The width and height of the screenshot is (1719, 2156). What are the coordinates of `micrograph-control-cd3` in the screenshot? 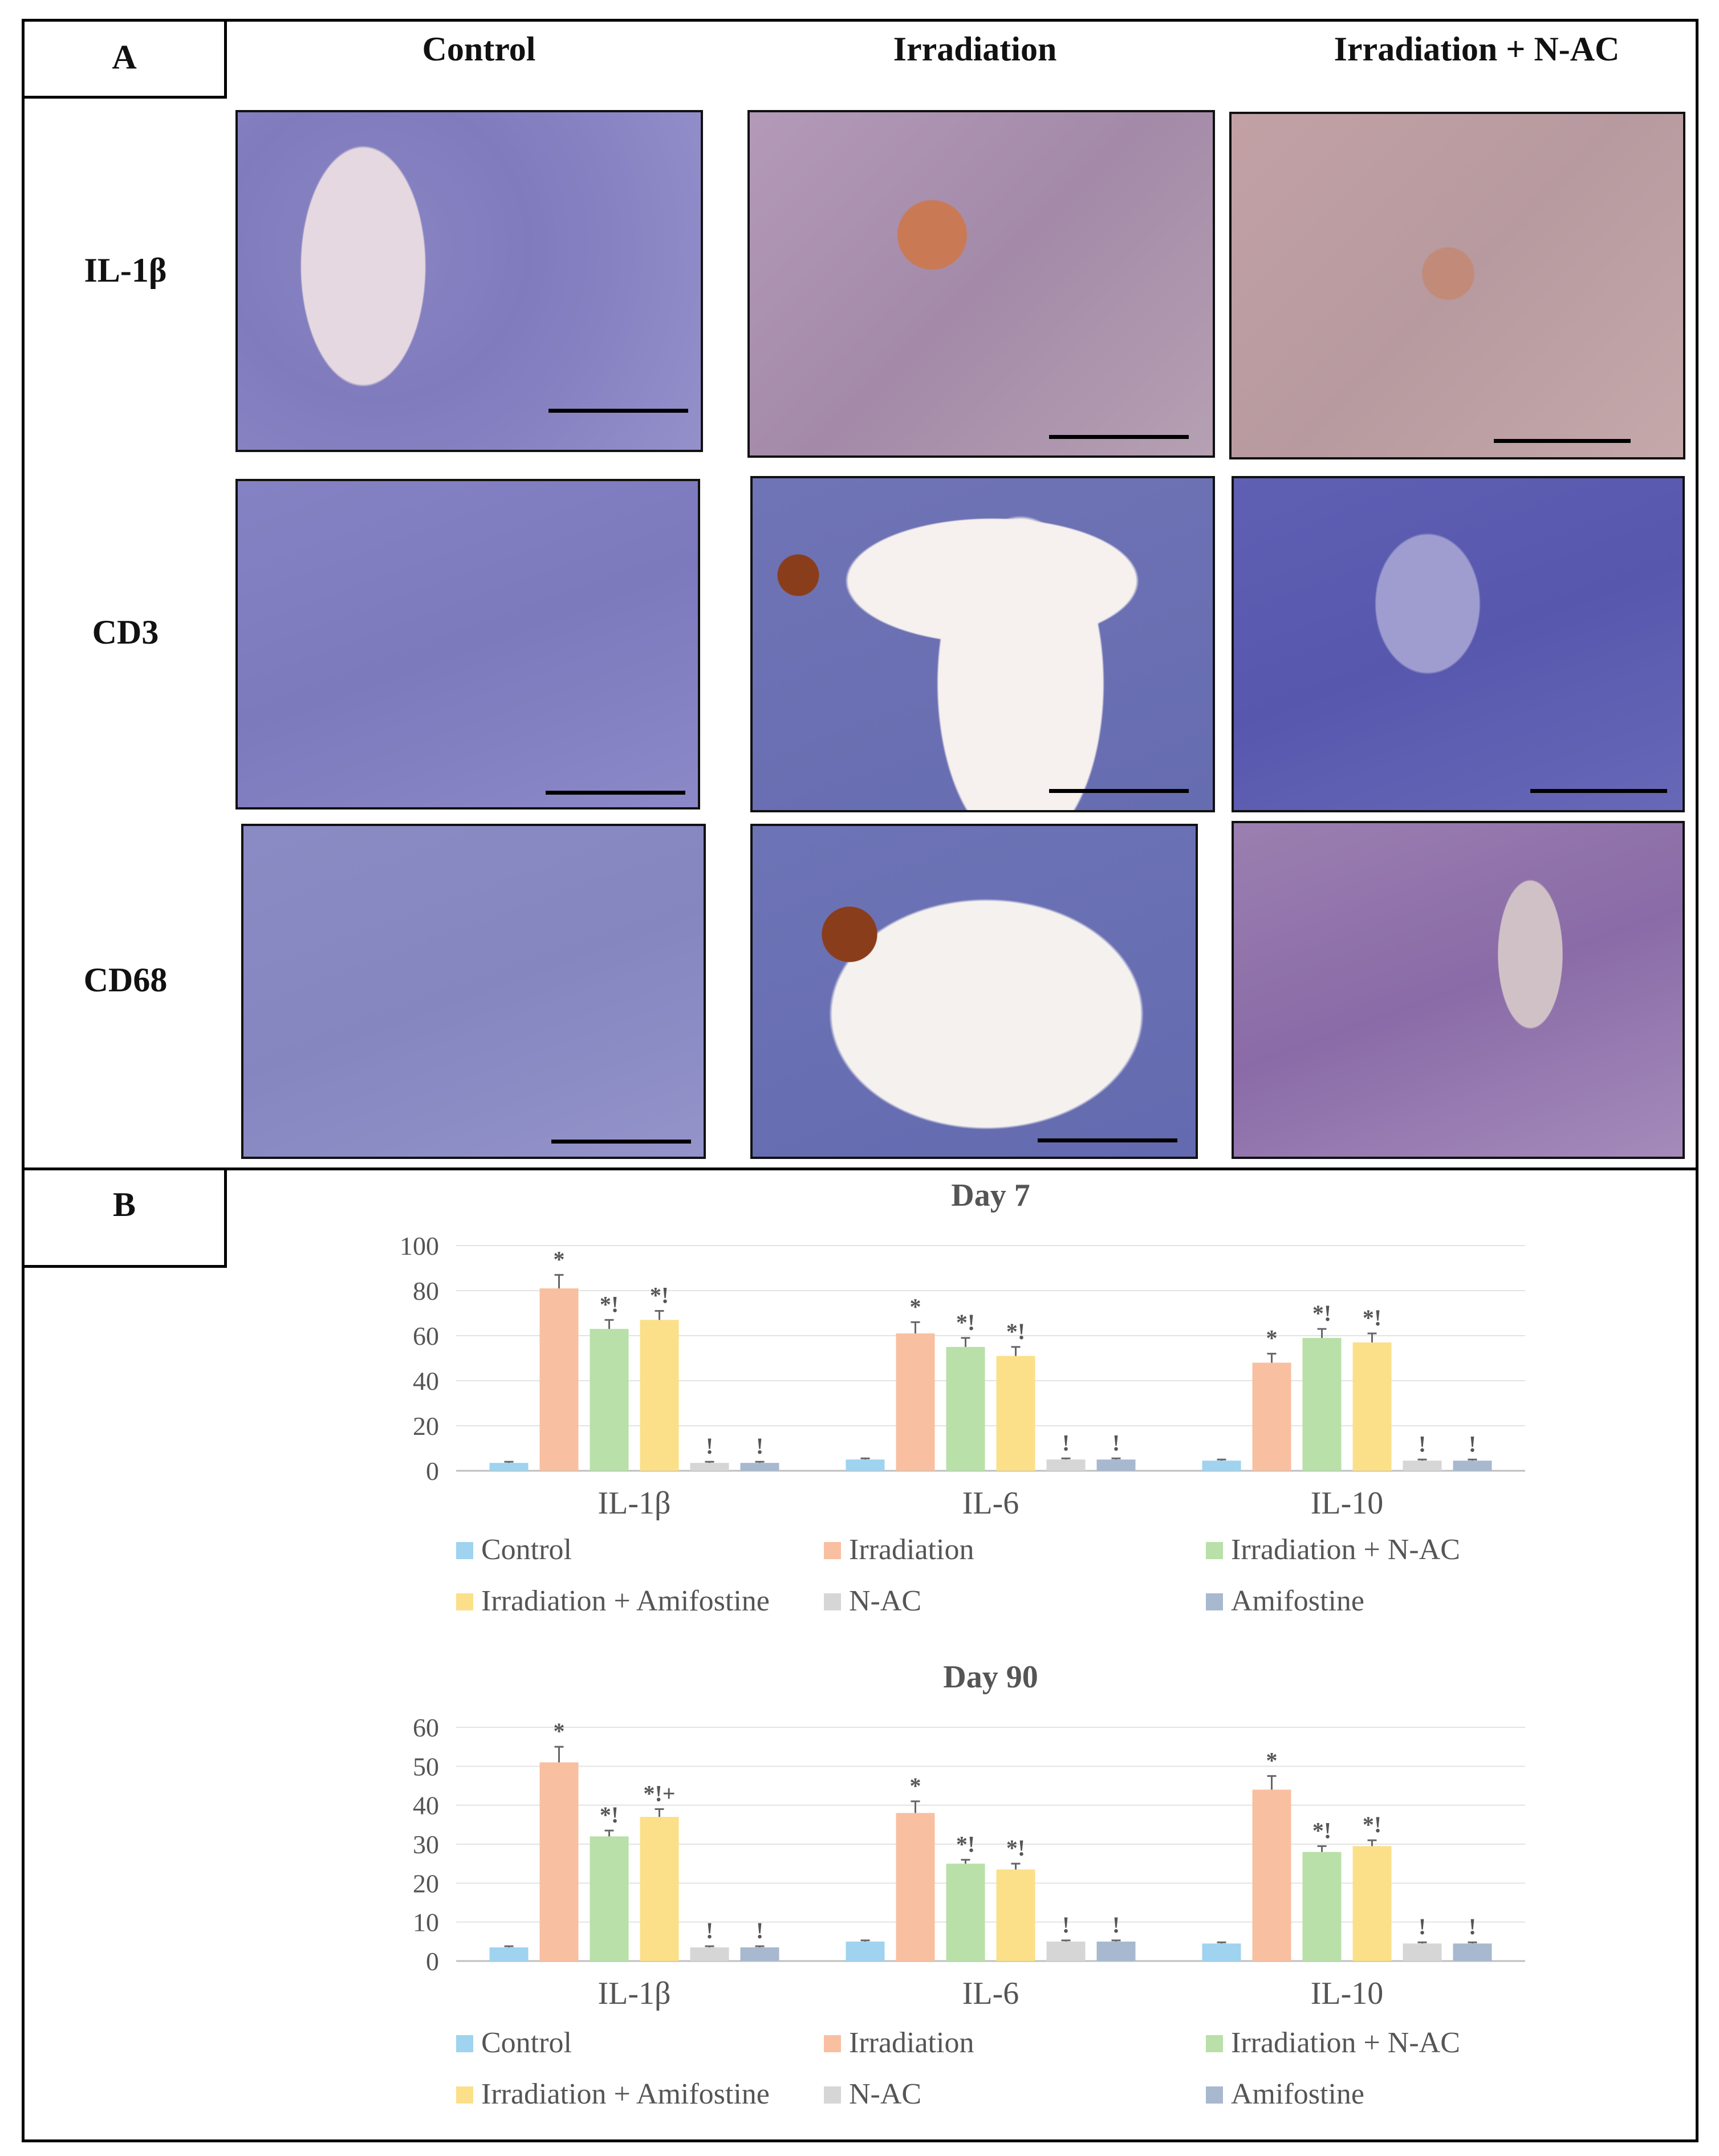 It's located at (467, 644).